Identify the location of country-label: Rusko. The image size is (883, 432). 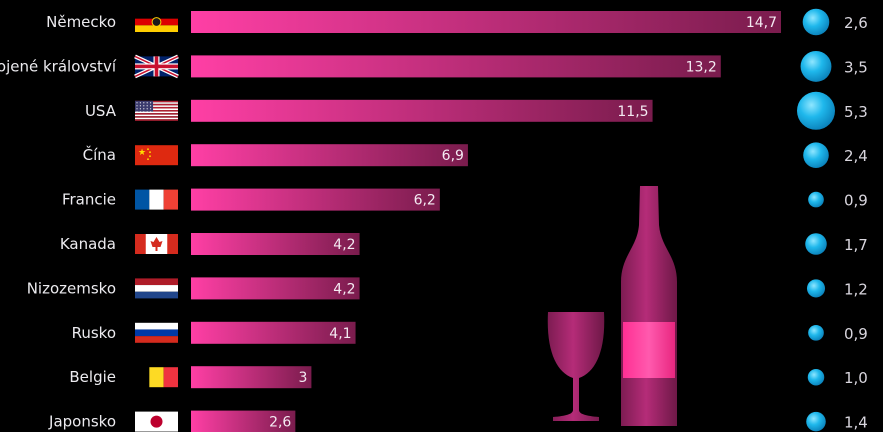
(94, 333).